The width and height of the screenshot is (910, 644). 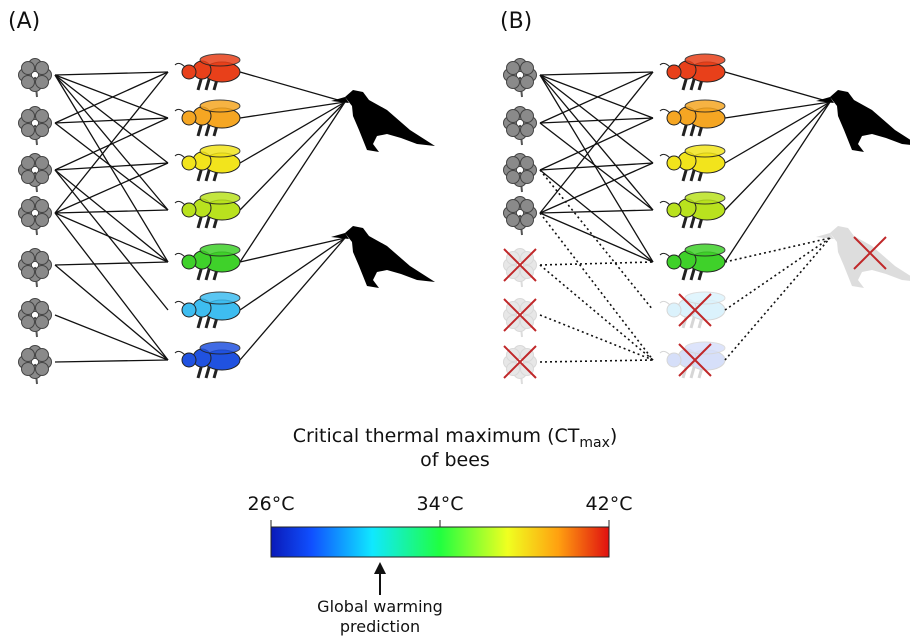 I want to click on bee-abdomen, so click(x=707, y=310).